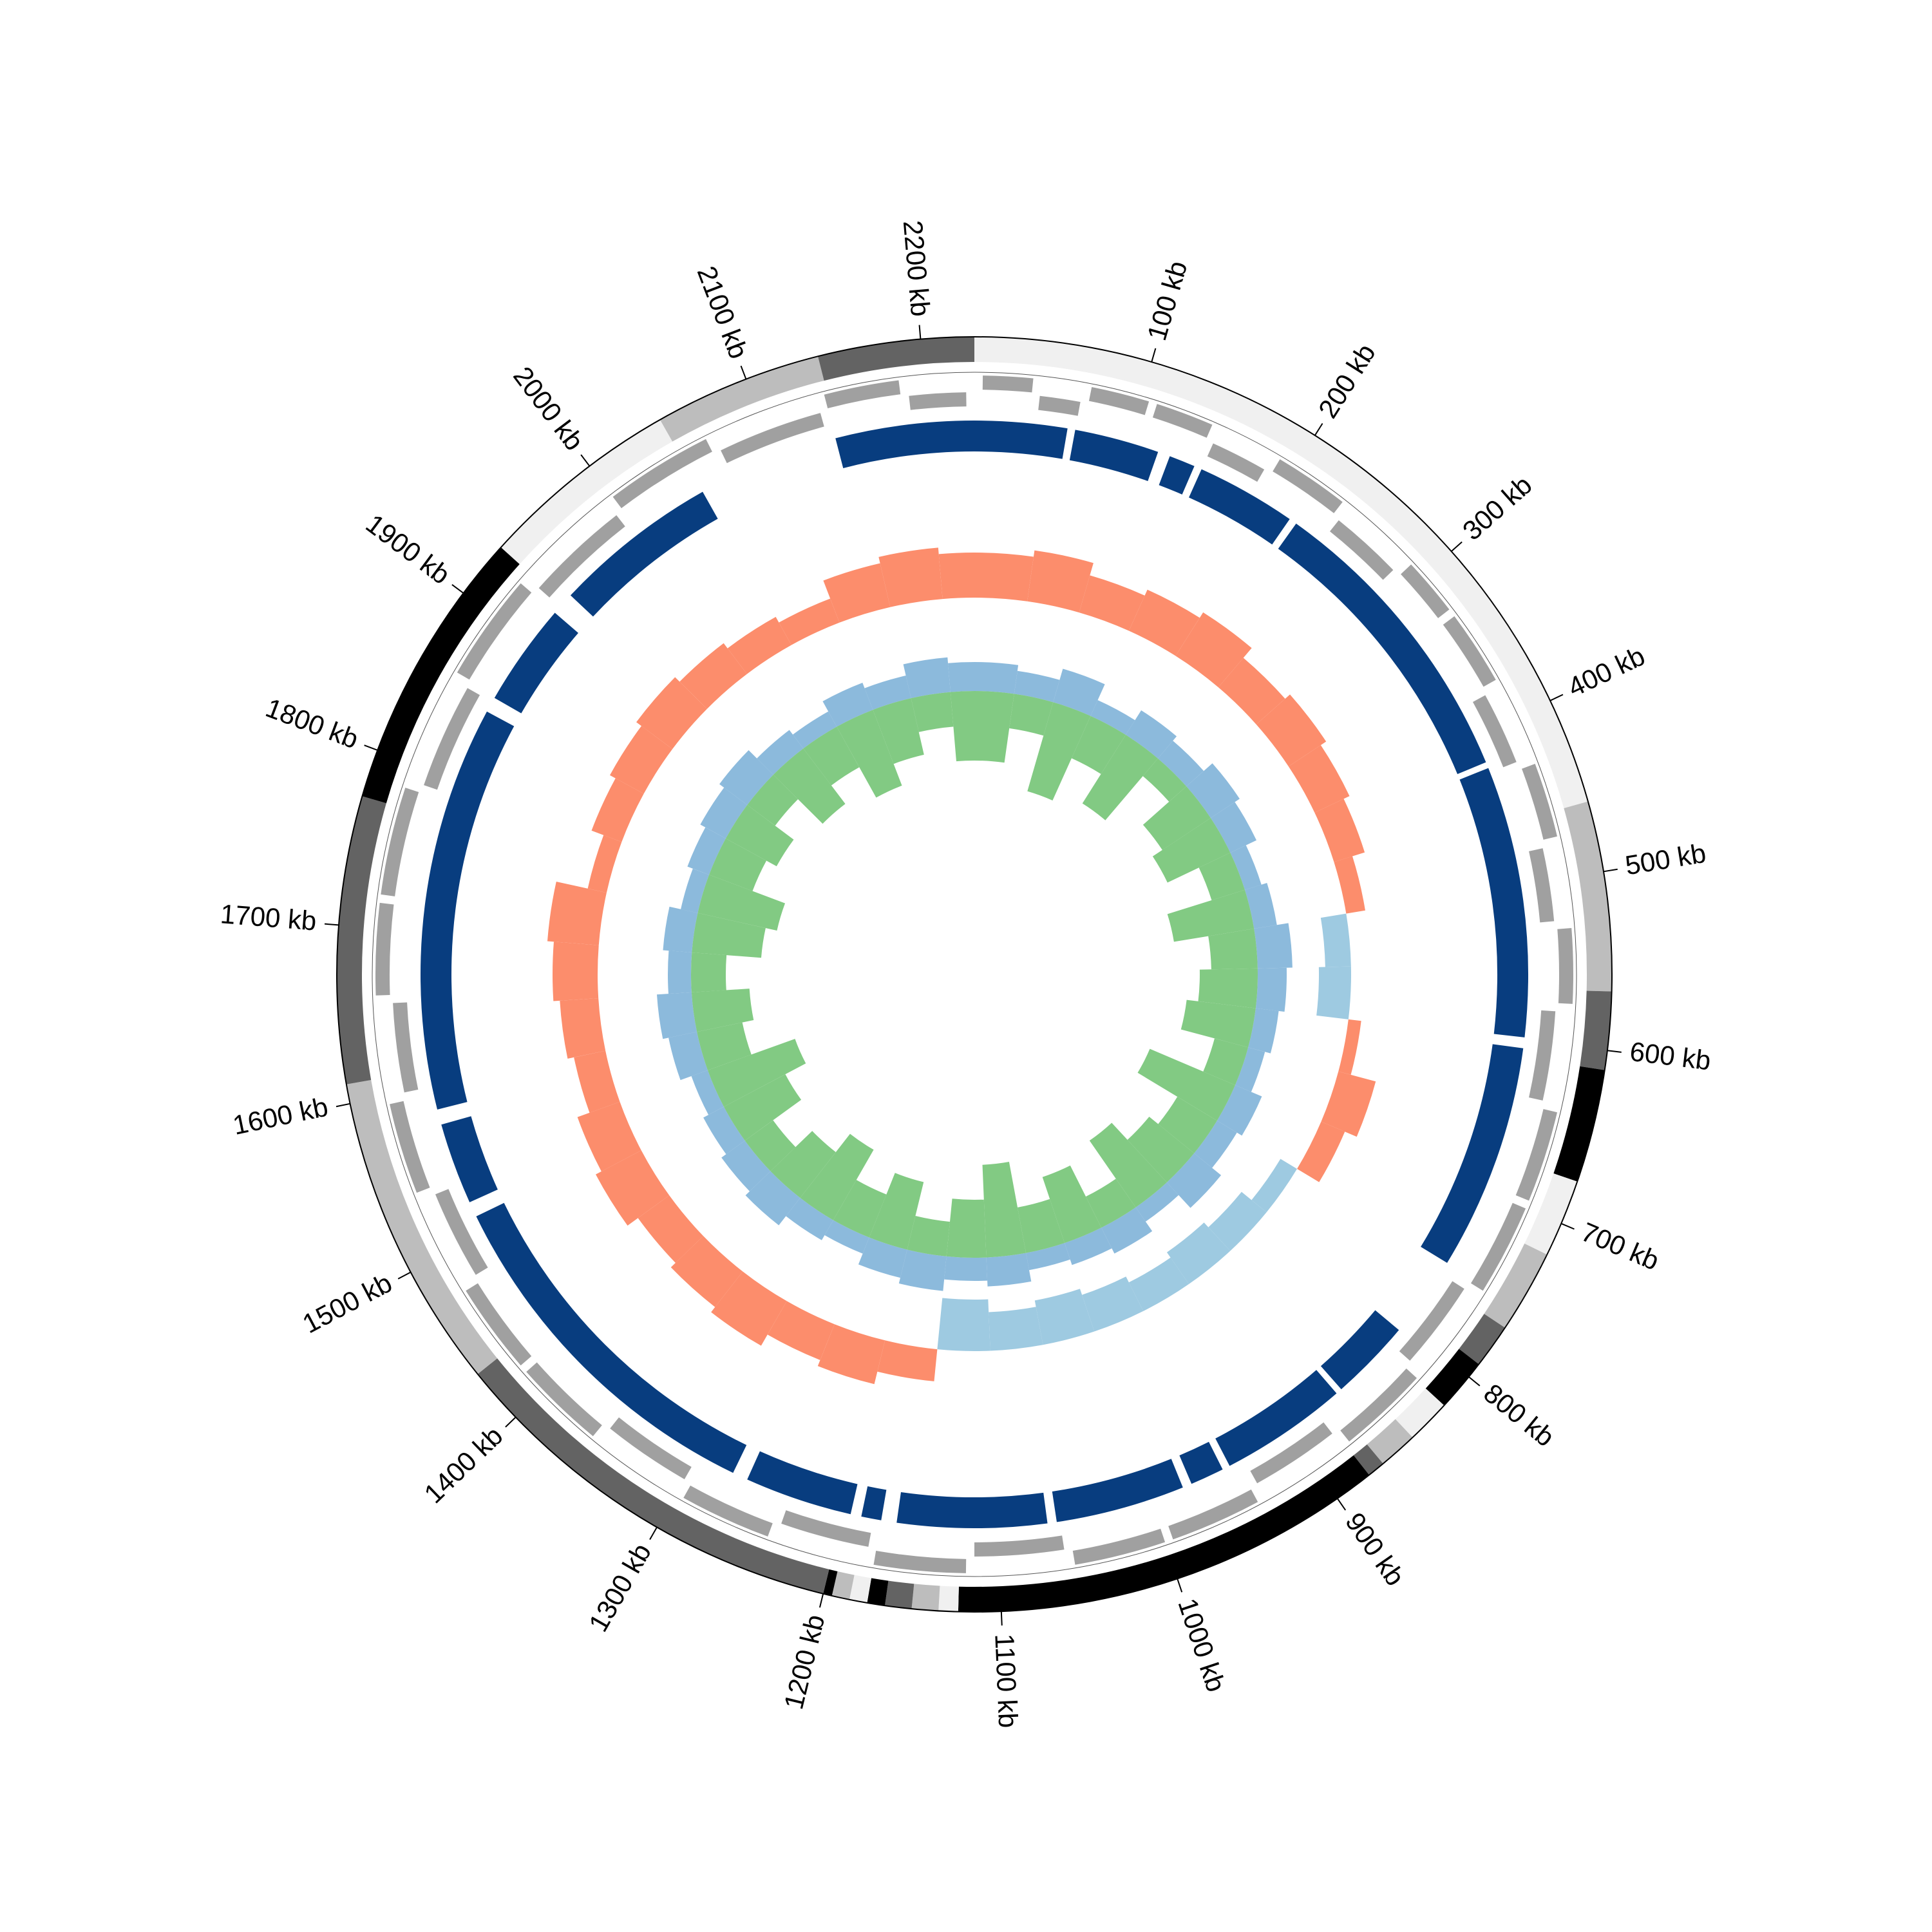  Describe the element at coordinates (1375, 1549) in the screenshot. I see `tick-label: 900 kb` at that location.